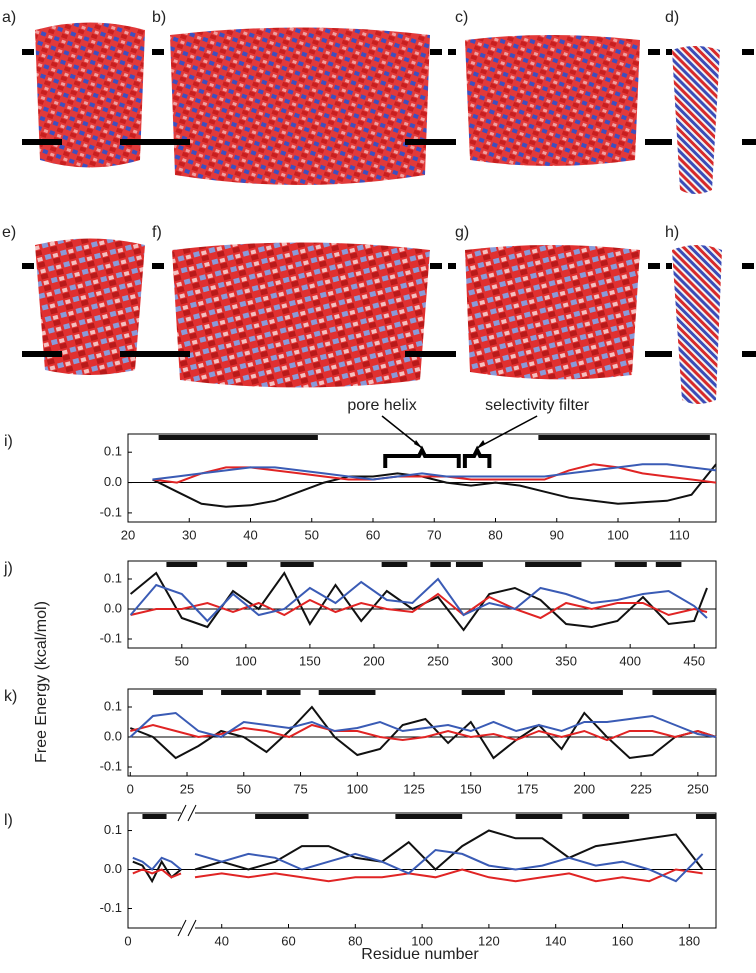 Image resolution: width=756 pixels, height=973 pixels. What do you see at coordinates (696, 120) in the screenshot?
I see `structure-d` at bounding box center [696, 120].